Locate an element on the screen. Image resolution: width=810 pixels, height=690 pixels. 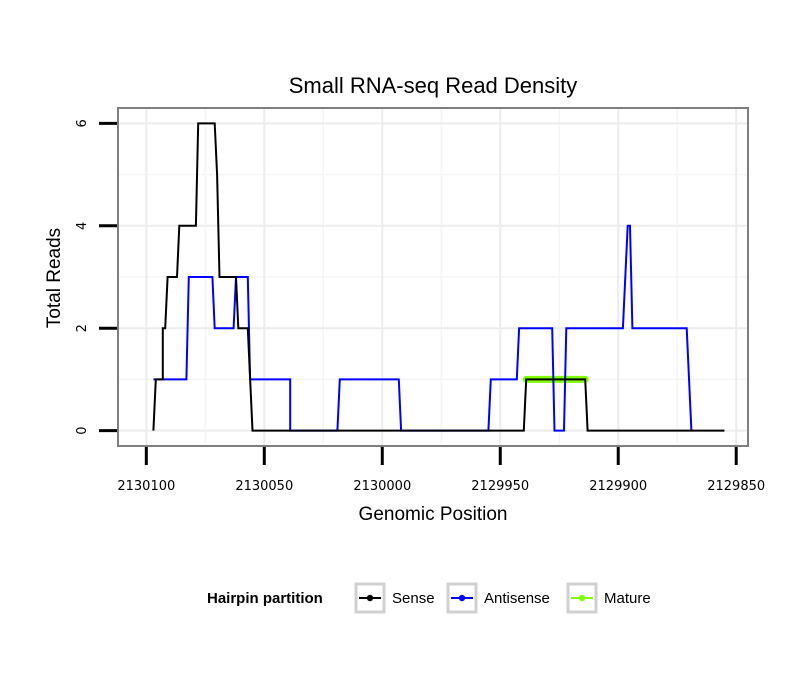
x-axis-title: Genomic Position is located at coordinates (433, 514).